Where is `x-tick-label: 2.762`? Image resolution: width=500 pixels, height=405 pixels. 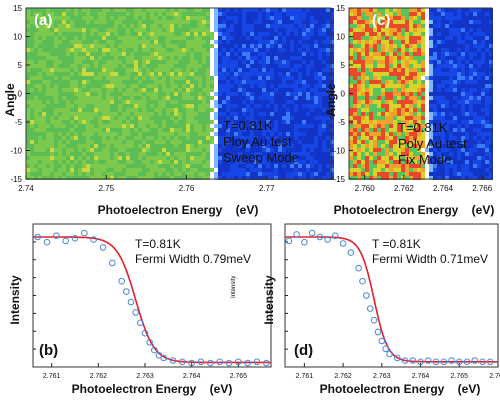
x-tick-label: 2.762 is located at coordinates (99, 376).